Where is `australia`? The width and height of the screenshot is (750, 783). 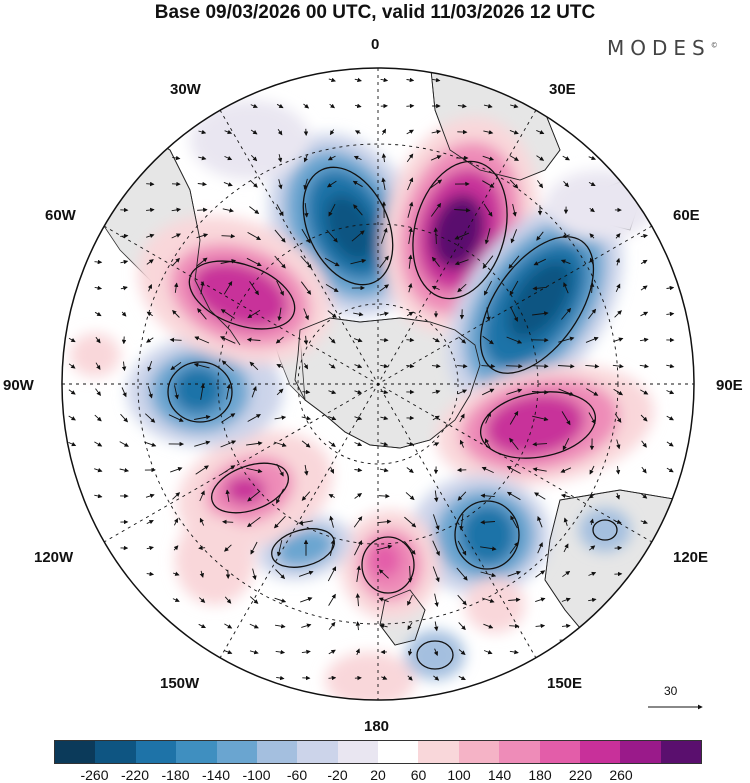 australia is located at coordinates (619, 575).